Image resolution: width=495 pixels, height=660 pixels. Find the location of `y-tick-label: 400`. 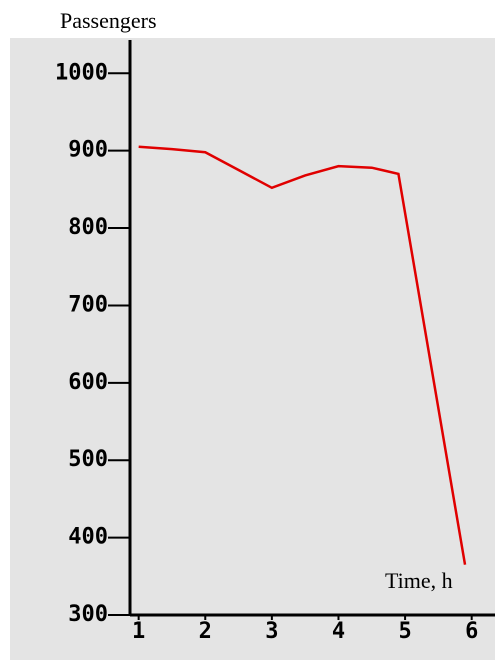

y-tick-label: 400 is located at coordinates (88, 537).